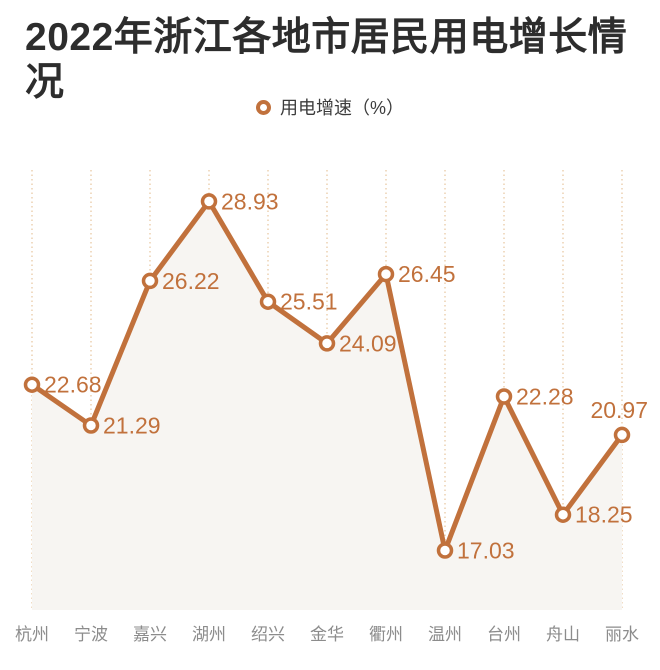  What do you see at coordinates (150, 634) in the screenshot?
I see `x-axis-label: 嘉兴` at bounding box center [150, 634].